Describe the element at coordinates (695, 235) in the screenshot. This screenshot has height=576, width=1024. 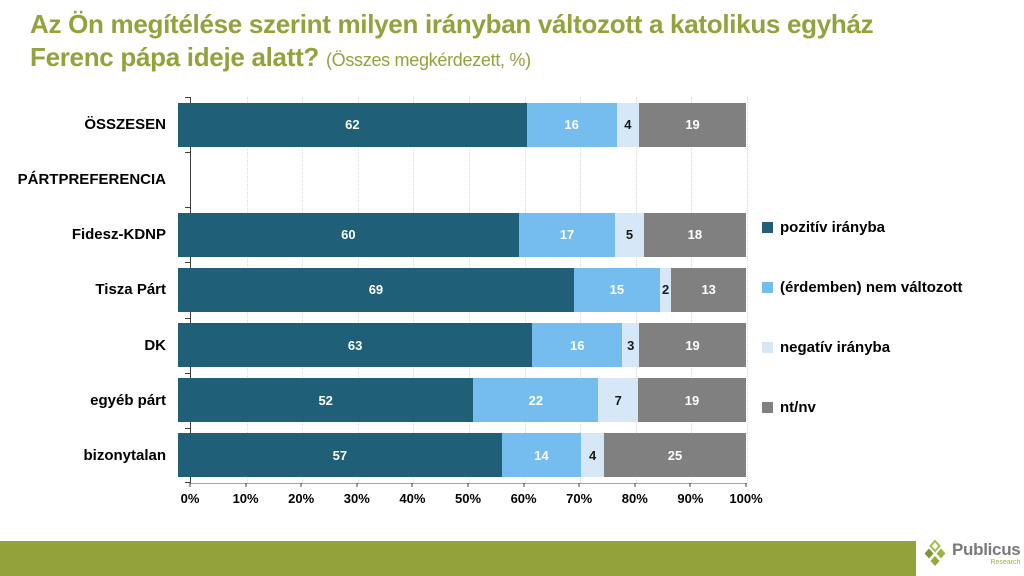
I see `bar-value-label: 18` at that location.